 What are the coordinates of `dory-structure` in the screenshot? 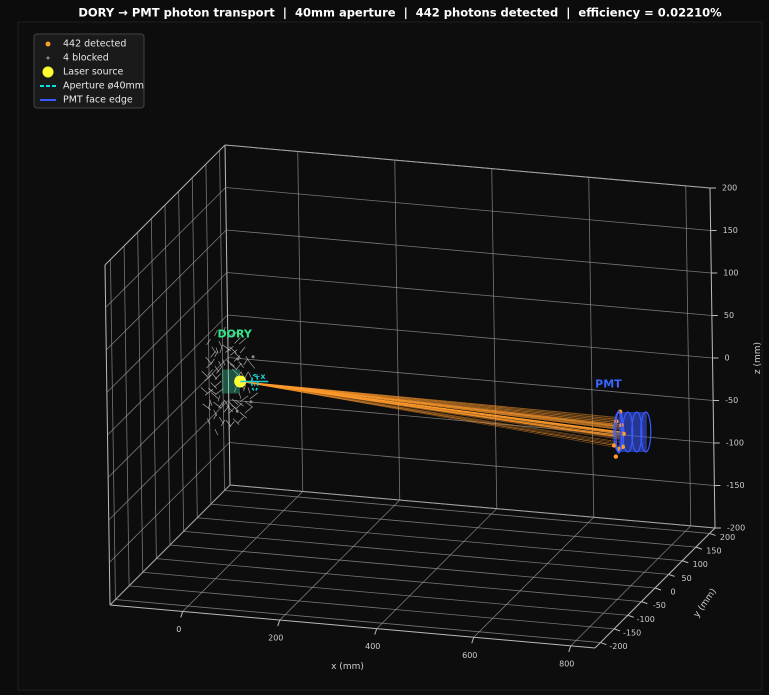 It's located at (229, 381).